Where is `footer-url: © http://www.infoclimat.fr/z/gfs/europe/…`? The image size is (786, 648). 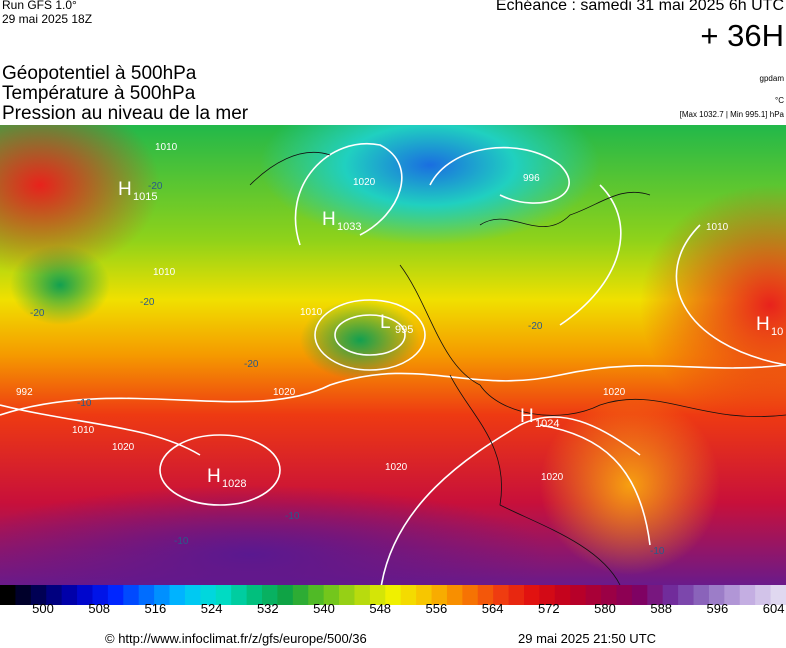
footer-url: © http://www.infoclimat.fr/z/gfs/europe/… is located at coordinates (236, 638).